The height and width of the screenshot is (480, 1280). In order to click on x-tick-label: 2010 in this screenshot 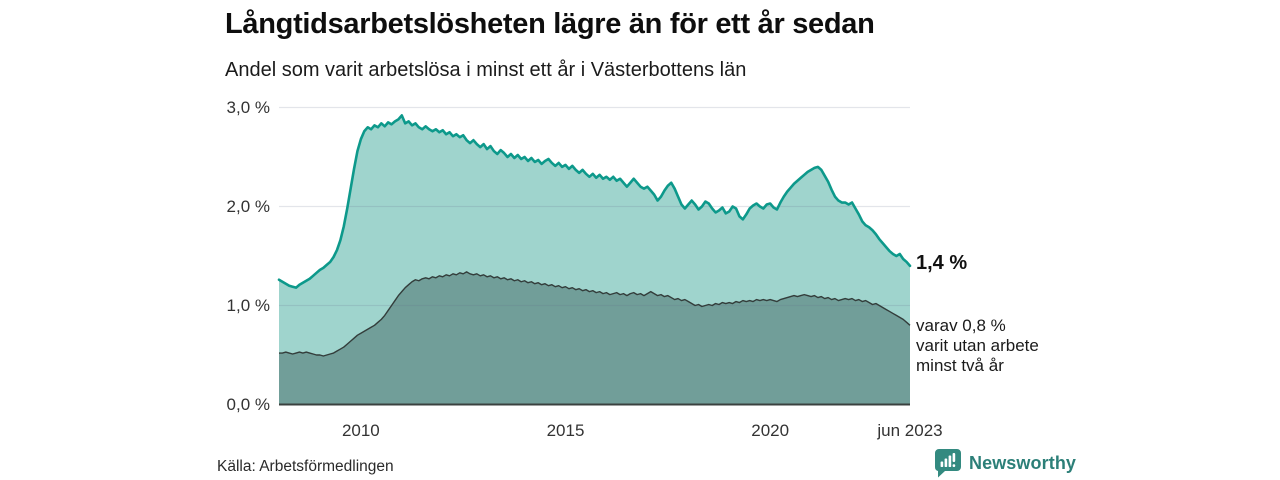, I will do `click(360, 430)`.